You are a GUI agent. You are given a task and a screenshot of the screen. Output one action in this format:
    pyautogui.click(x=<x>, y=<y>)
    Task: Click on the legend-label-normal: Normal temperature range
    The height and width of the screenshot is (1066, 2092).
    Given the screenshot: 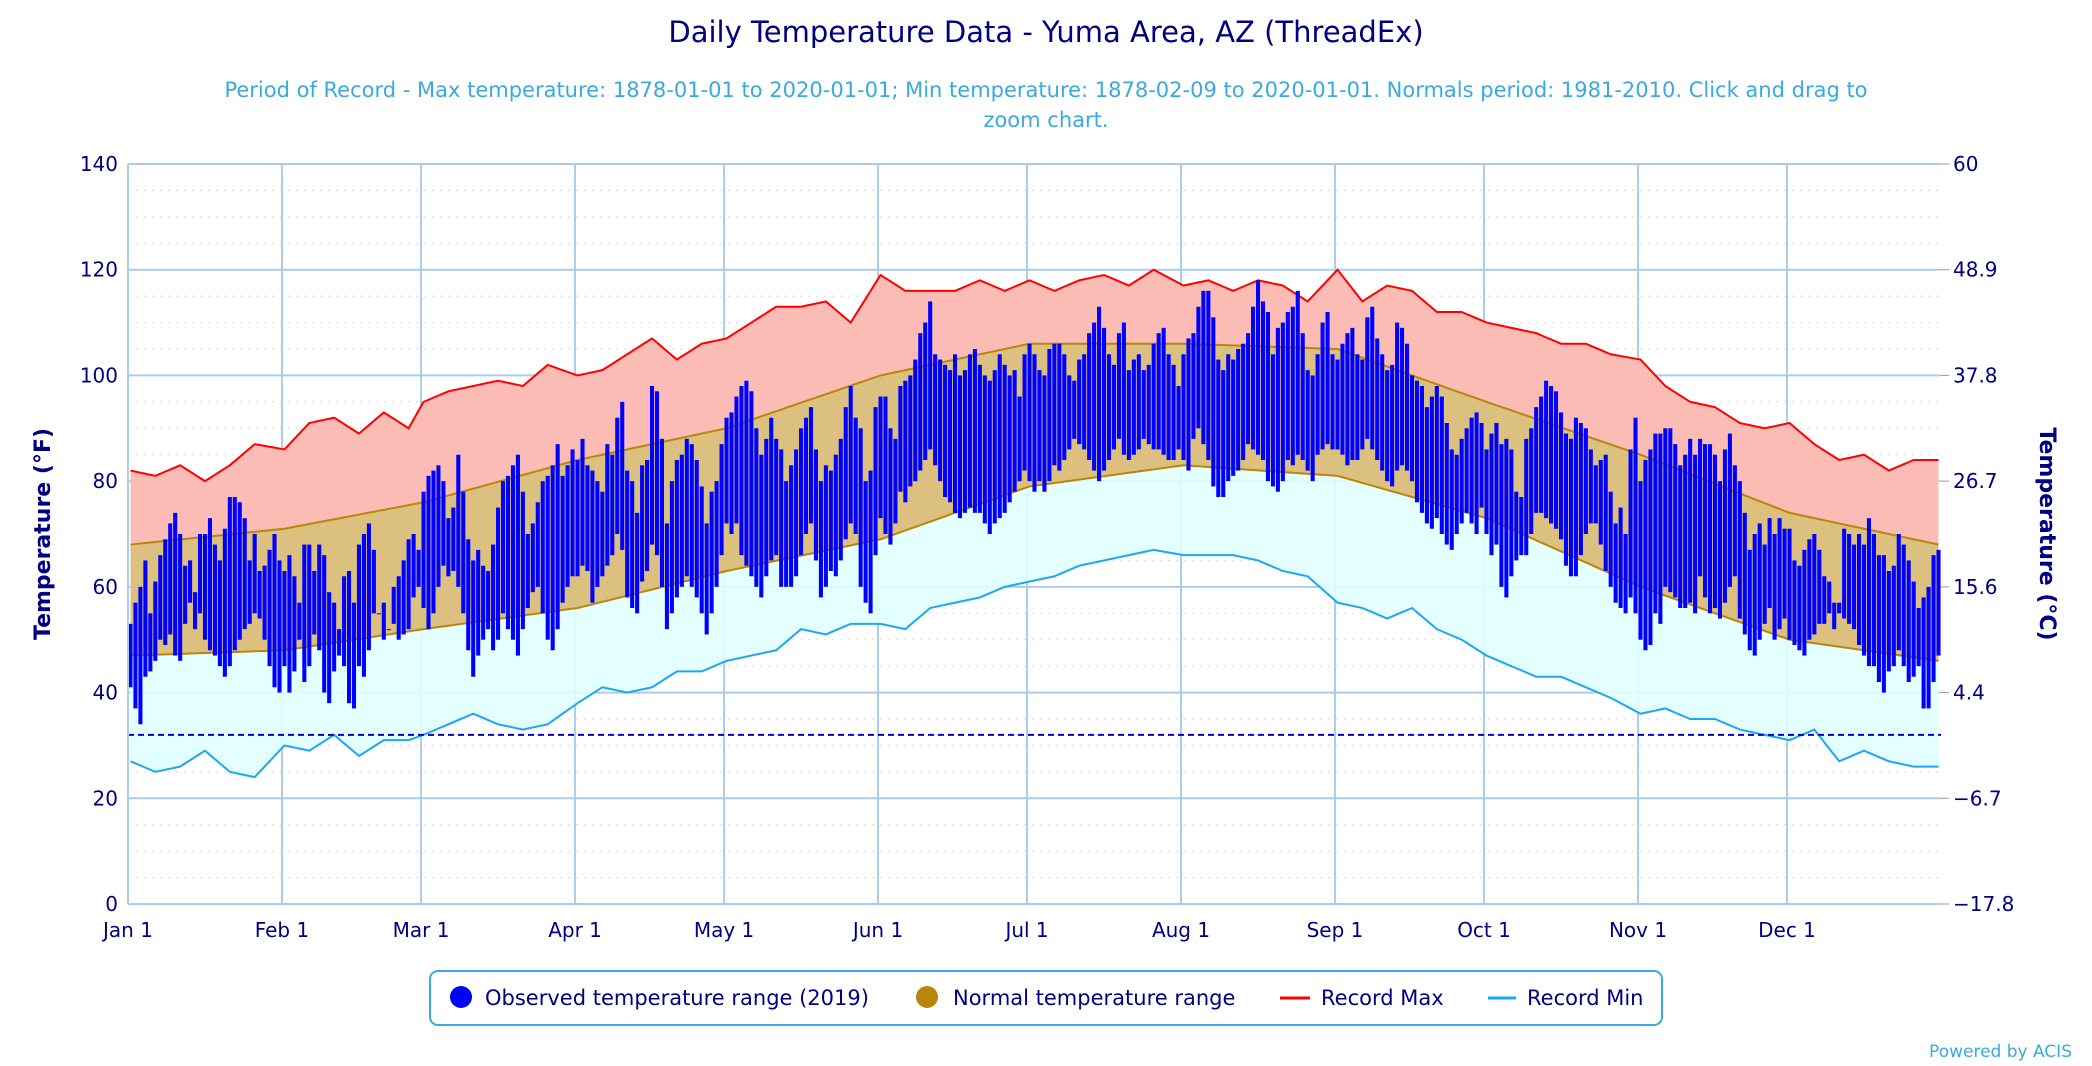 What is the action you would take?
    pyautogui.click(x=1094, y=998)
    